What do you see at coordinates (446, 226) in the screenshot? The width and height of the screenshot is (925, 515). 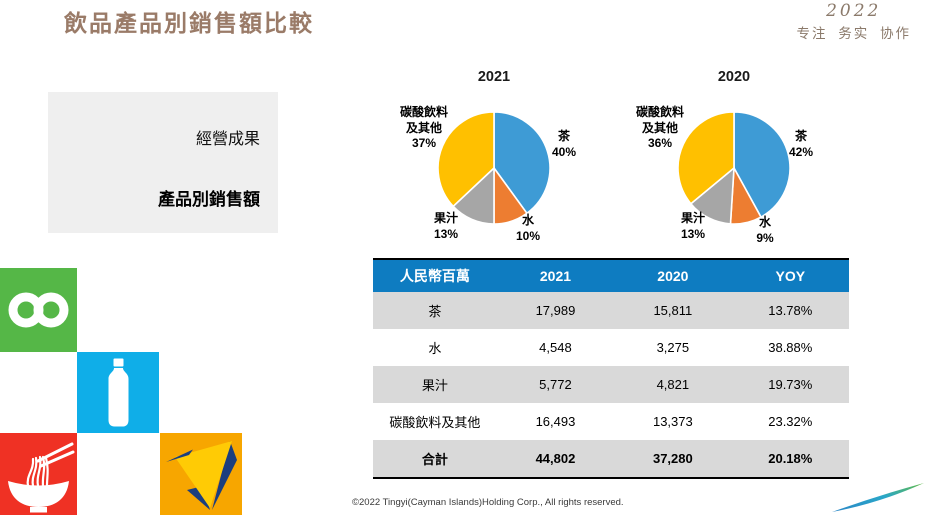 I see `pie-2021-label-juice: 果汁 13%` at bounding box center [446, 226].